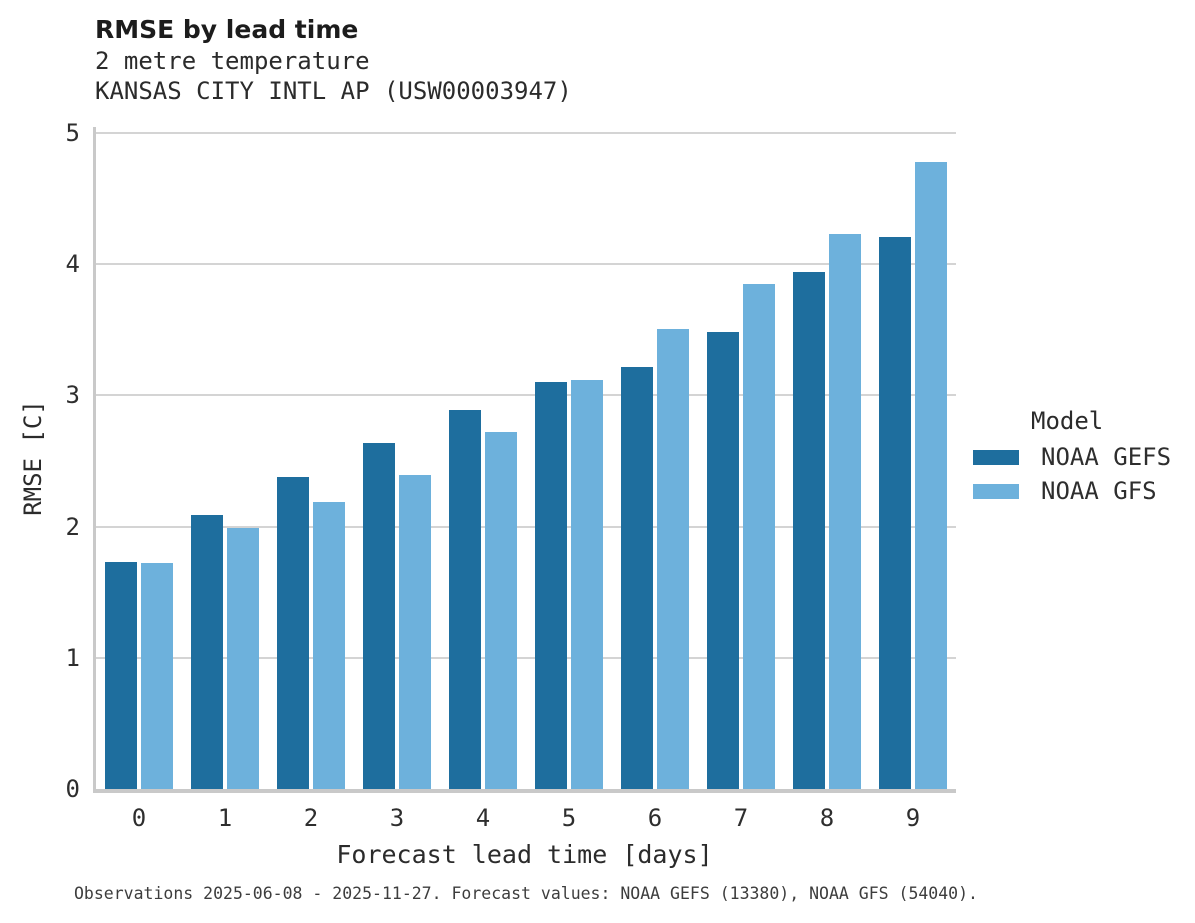  I want to click on x-tick-label-5: 5, so click(569, 818).